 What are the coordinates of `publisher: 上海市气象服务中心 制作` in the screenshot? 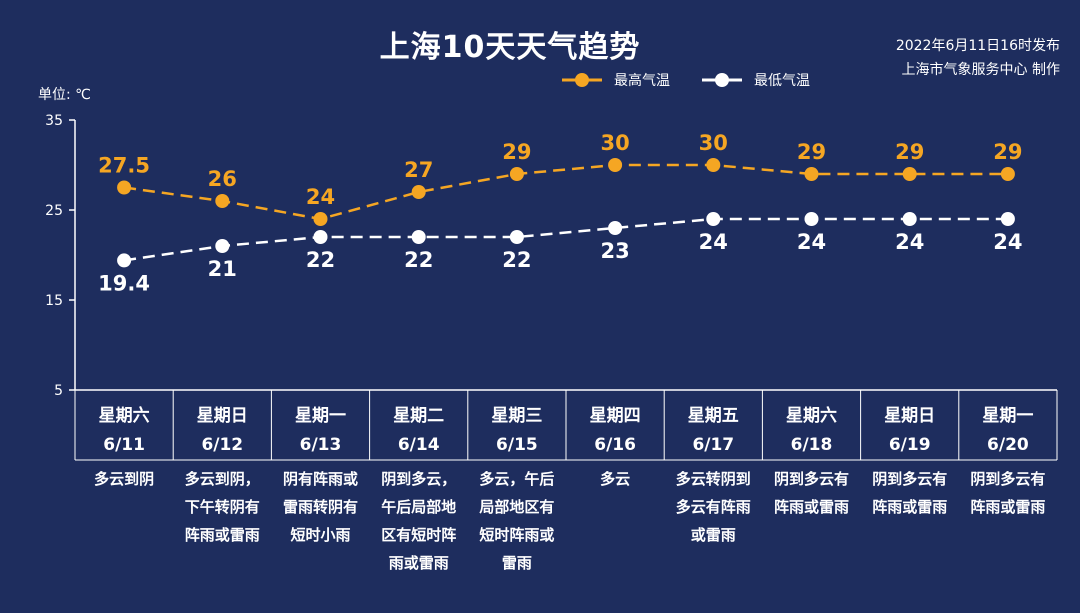 It's located at (980, 70).